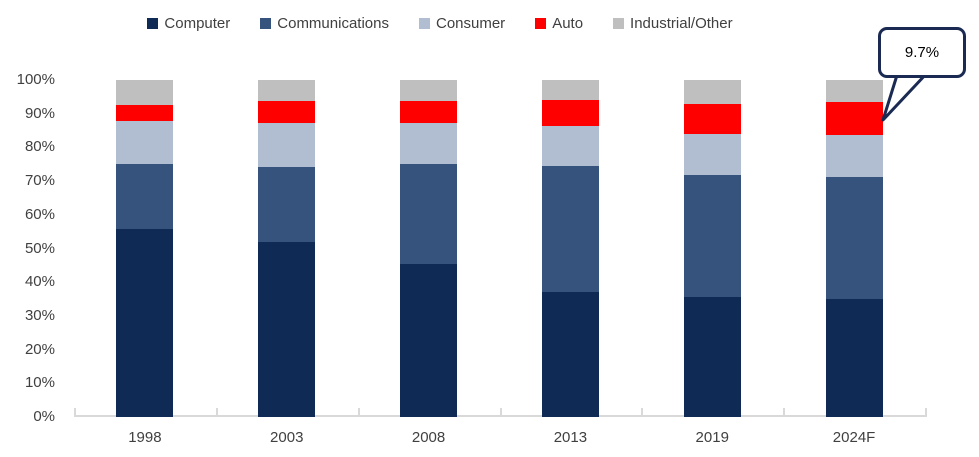  I want to click on legend-label: Computer, so click(197, 23).